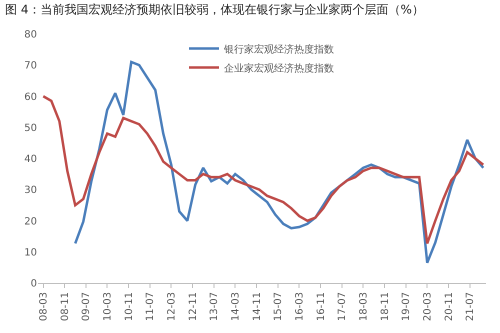  What do you see at coordinates (30, 252) in the screenshot?
I see `y-tick-label: 10` at bounding box center [30, 252].